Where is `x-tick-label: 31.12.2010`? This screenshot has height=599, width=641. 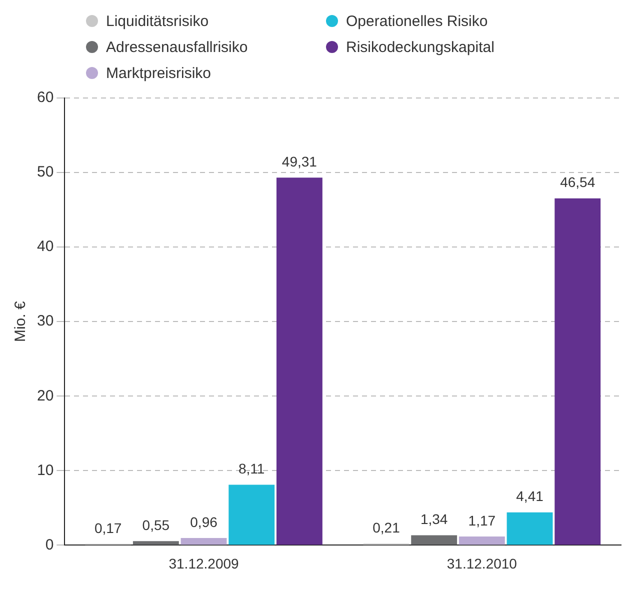 x-tick-label: 31.12.2010 is located at coordinates (482, 563).